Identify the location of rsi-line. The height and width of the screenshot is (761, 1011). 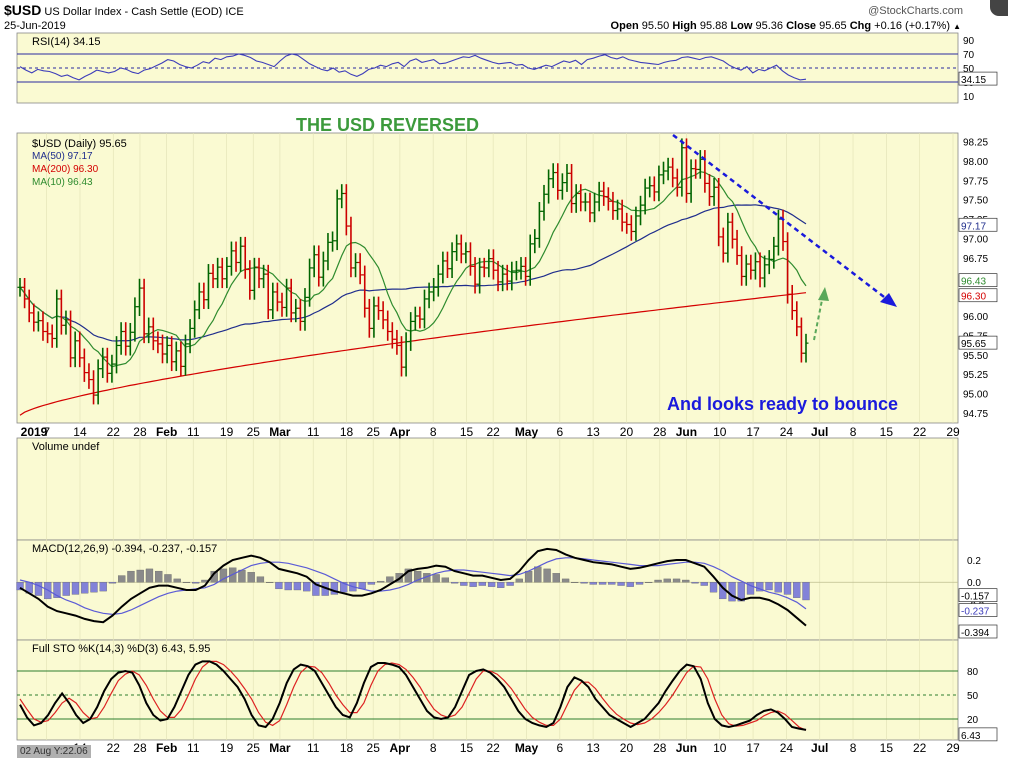
(413, 67).